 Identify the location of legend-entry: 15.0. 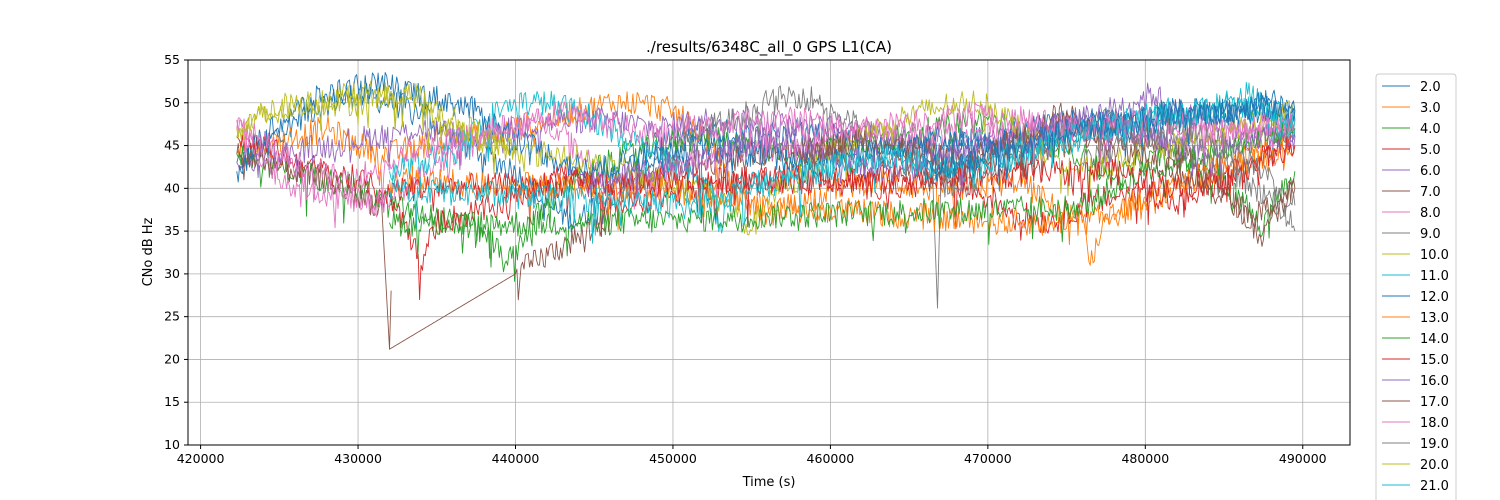
(1434, 360).